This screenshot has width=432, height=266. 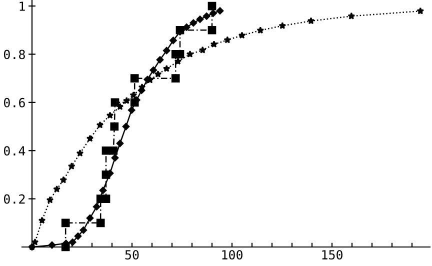 What do you see at coordinates (132, 255) in the screenshot?
I see `x-tick-label: 50` at bounding box center [132, 255].